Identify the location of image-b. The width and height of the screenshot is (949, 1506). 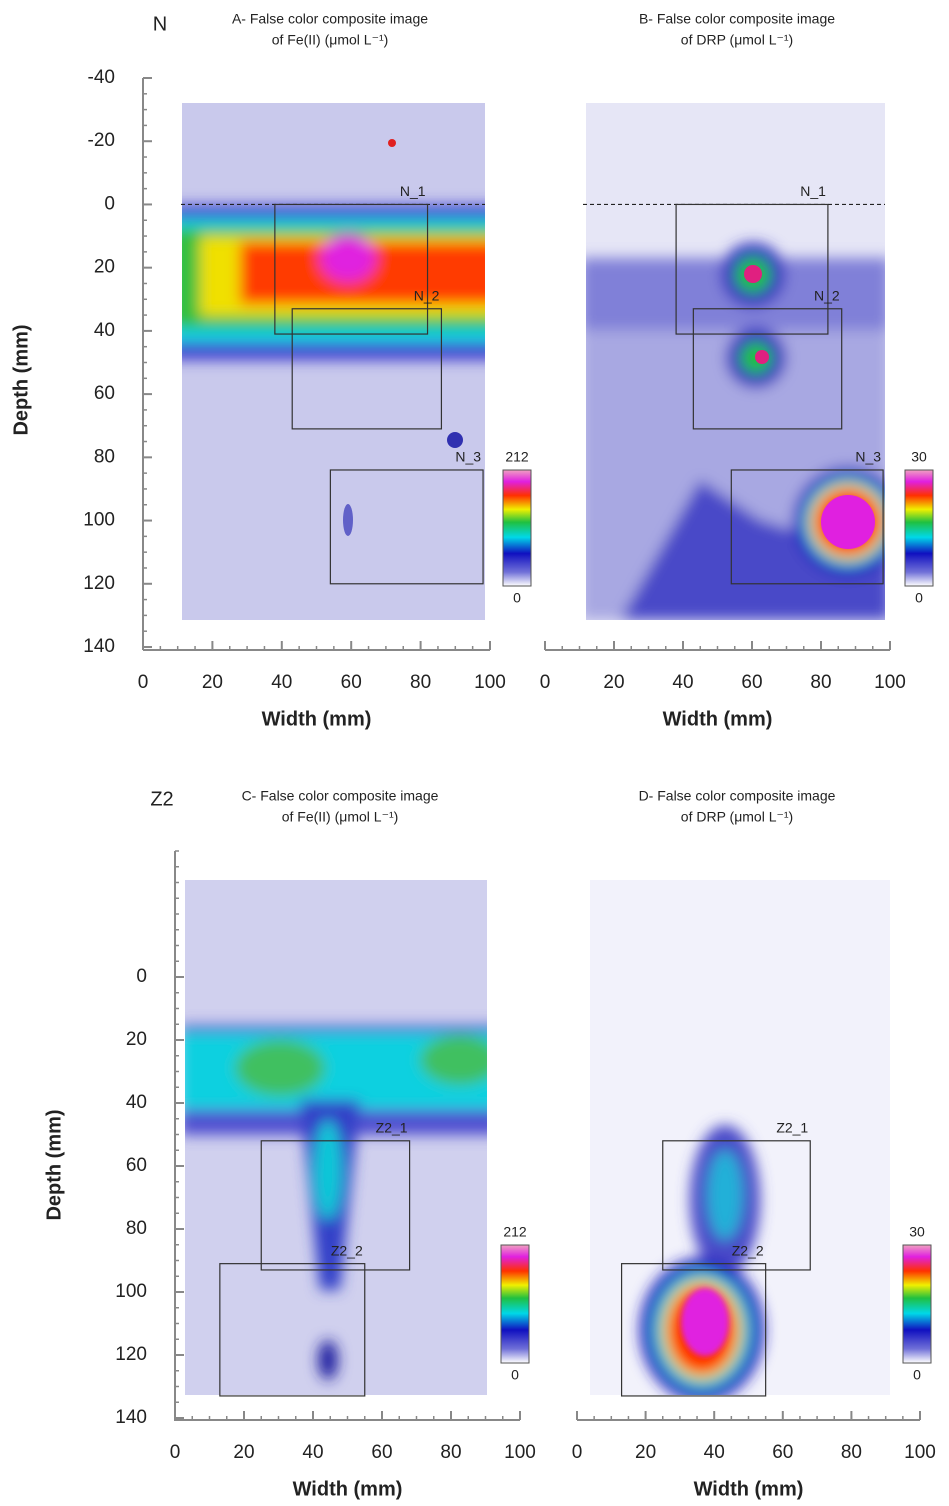
(735, 361).